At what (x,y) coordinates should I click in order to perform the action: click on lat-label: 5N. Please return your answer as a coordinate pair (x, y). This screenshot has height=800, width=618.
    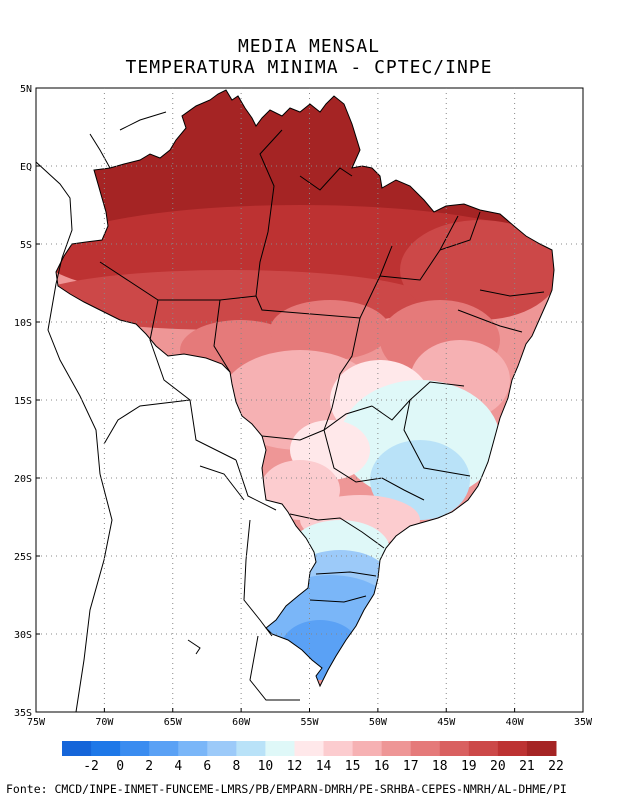
    Looking at the image, I should click on (26, 89).